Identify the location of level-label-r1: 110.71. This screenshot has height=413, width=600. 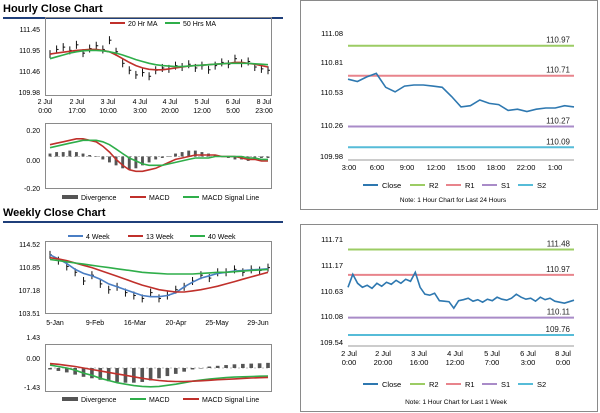
(558, 70).